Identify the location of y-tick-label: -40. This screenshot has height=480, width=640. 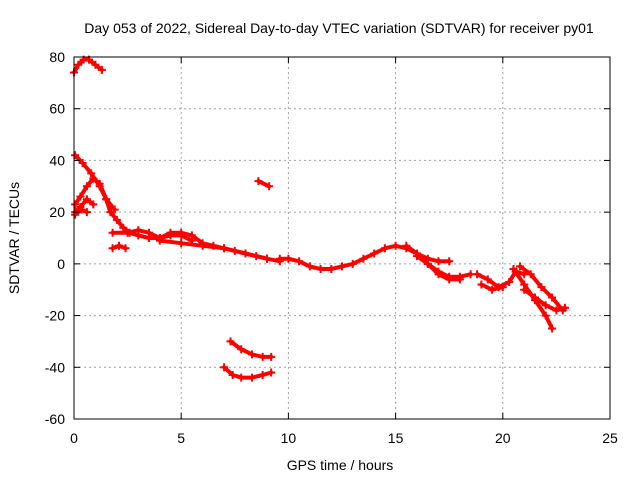
(55, 367).